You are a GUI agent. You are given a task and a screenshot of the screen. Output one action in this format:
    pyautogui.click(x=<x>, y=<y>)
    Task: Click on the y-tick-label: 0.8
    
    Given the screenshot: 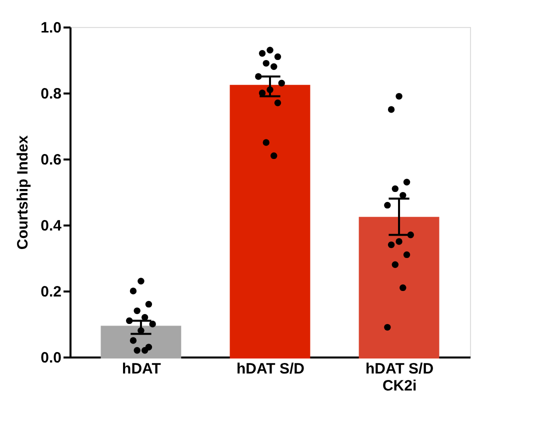 What is the action you would take?
    pyautogui.click(x=51, y=94)
    